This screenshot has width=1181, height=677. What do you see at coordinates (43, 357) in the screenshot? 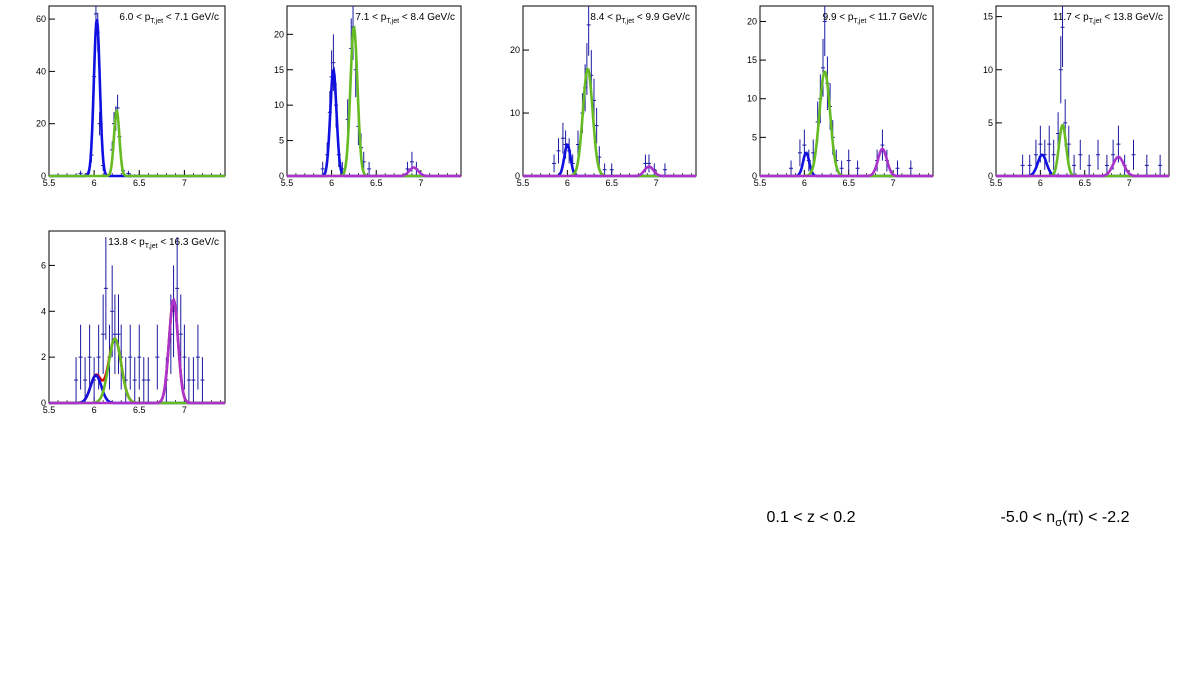
I see `y-tick-label: 2` at bounding box center [43, 357].